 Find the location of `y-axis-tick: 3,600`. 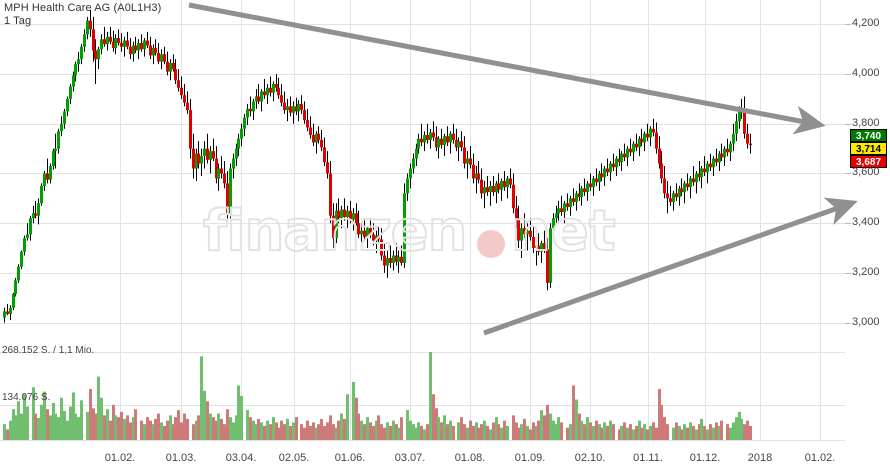

y-axis-tick: 3,600 is located at coordinates (866, 172).